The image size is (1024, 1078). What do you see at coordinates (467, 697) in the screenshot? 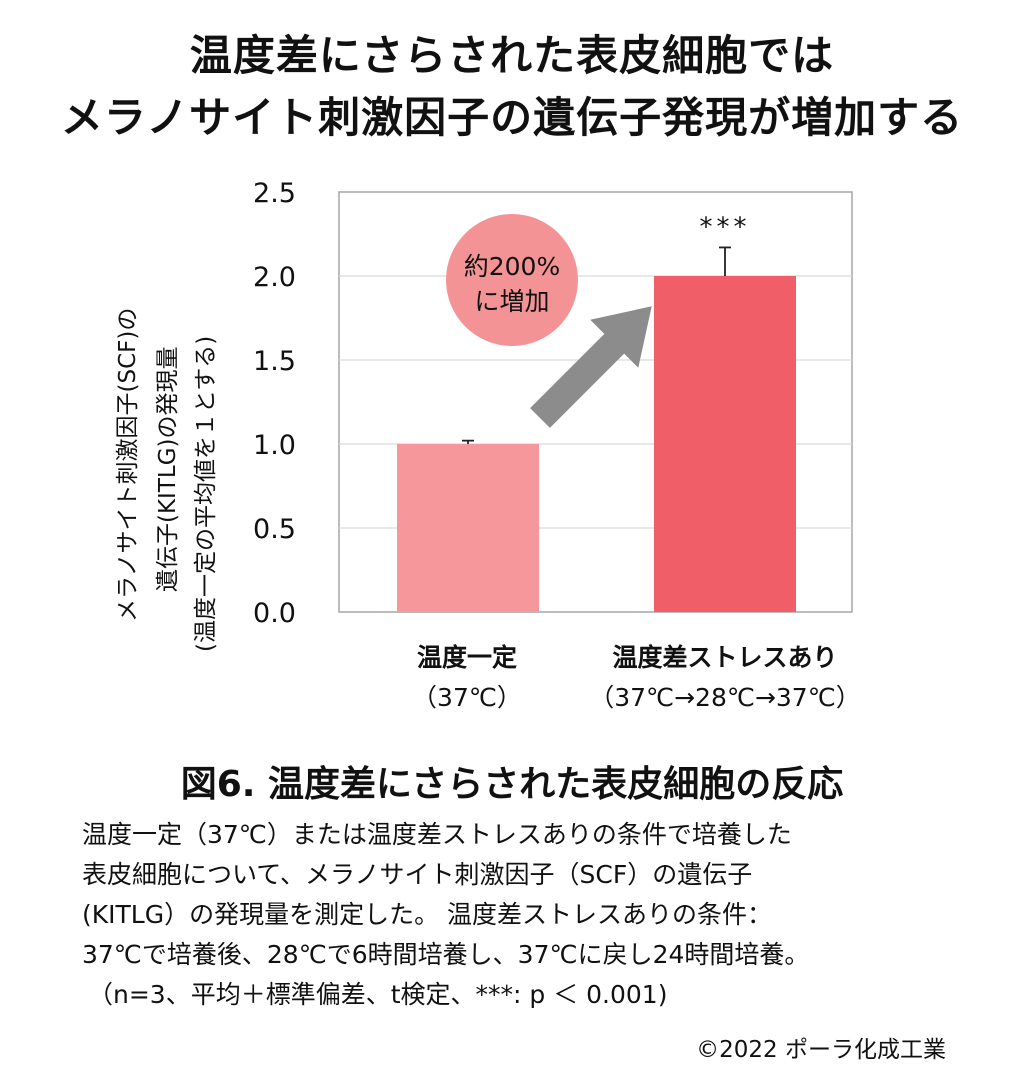
I see `category-condition-constant: （37℃）` at bounding box center [467, 697].